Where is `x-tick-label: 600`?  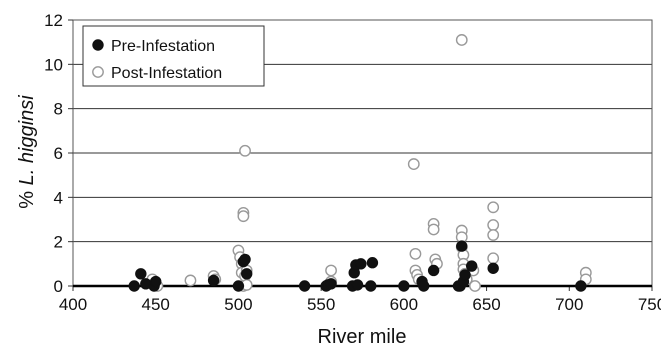 x-tick-label: 600 is located at coordinates (404, 304).